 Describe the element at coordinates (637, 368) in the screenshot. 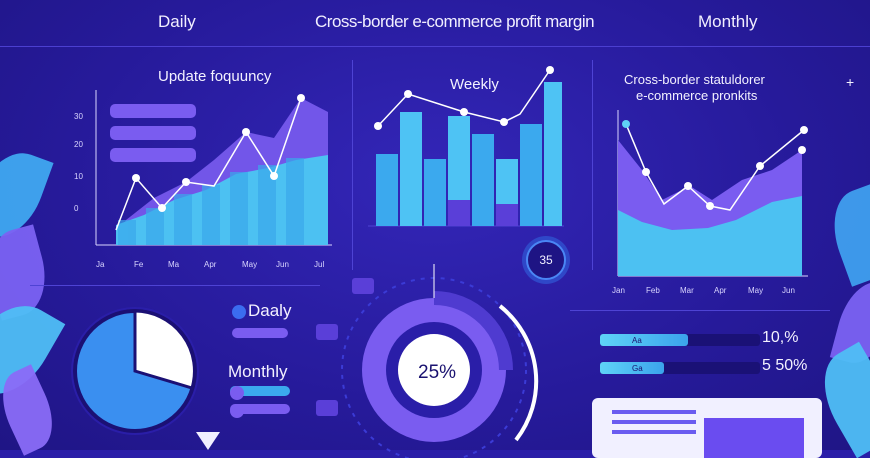

I see `progress-label: Ga` at that location.